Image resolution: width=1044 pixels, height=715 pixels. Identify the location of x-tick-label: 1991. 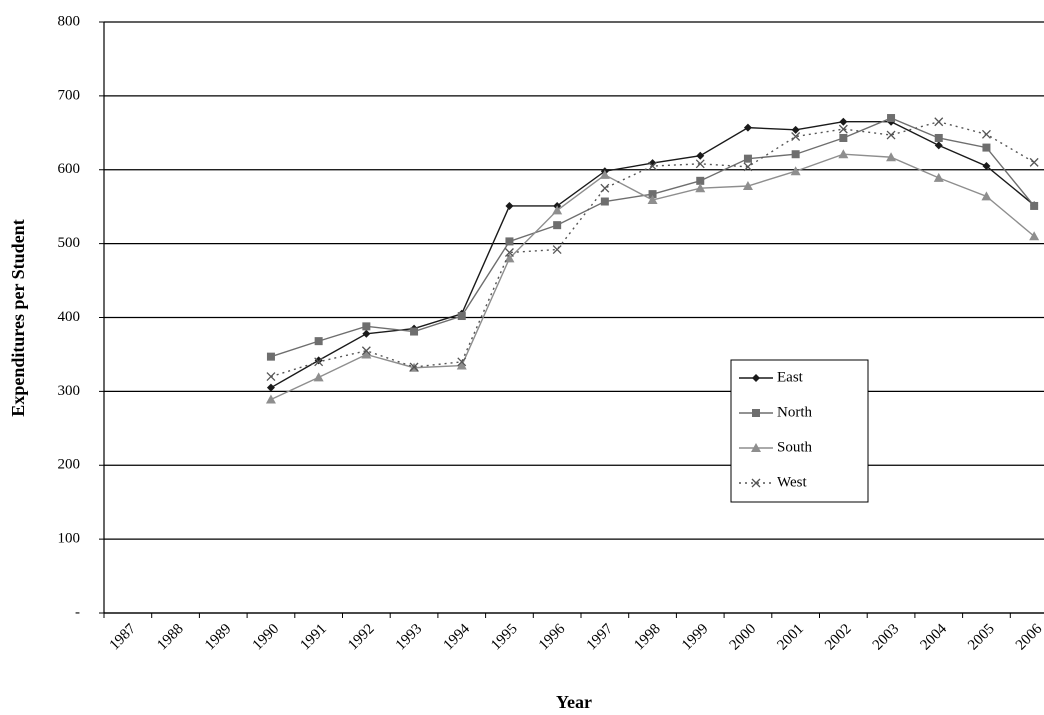
(313, 637).